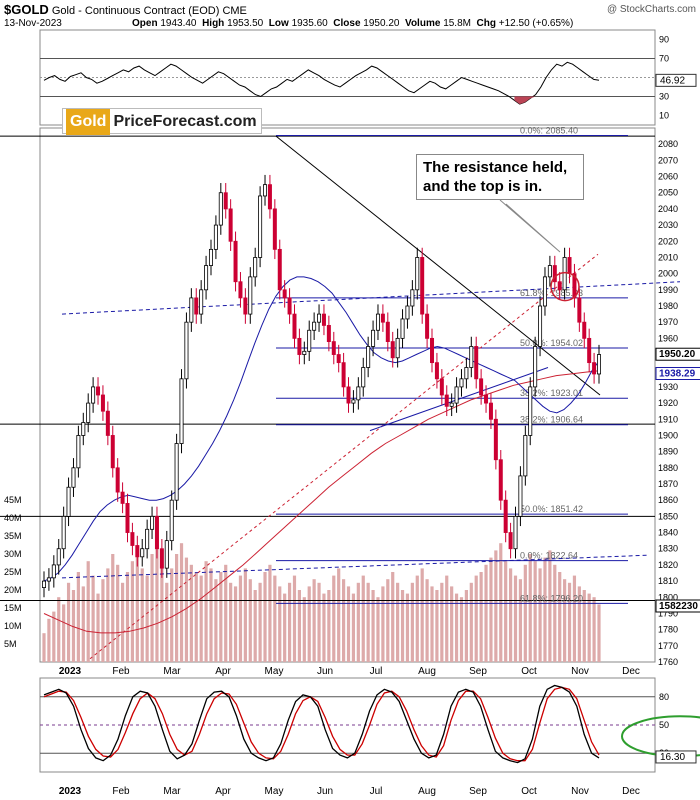 The image size is (700, 800). I want to click on annotation-line-1: The resistance held,, so click(495, 167).